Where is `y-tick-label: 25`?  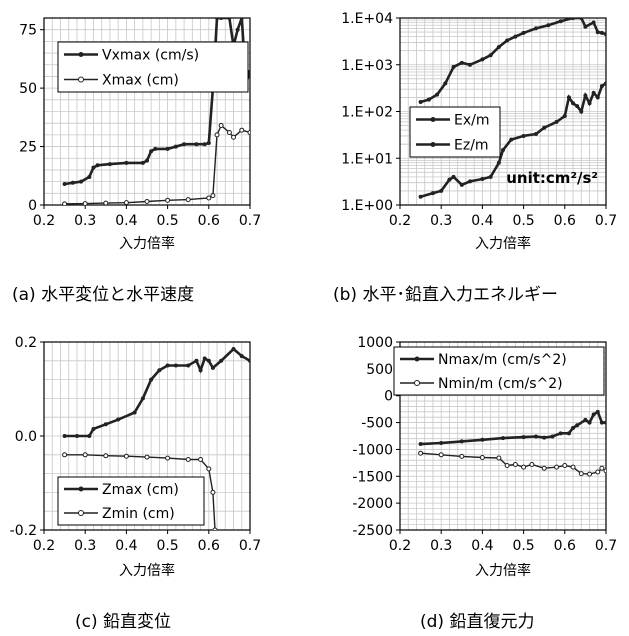 y-tick-label: 25 is located at coordinates (28, 148).